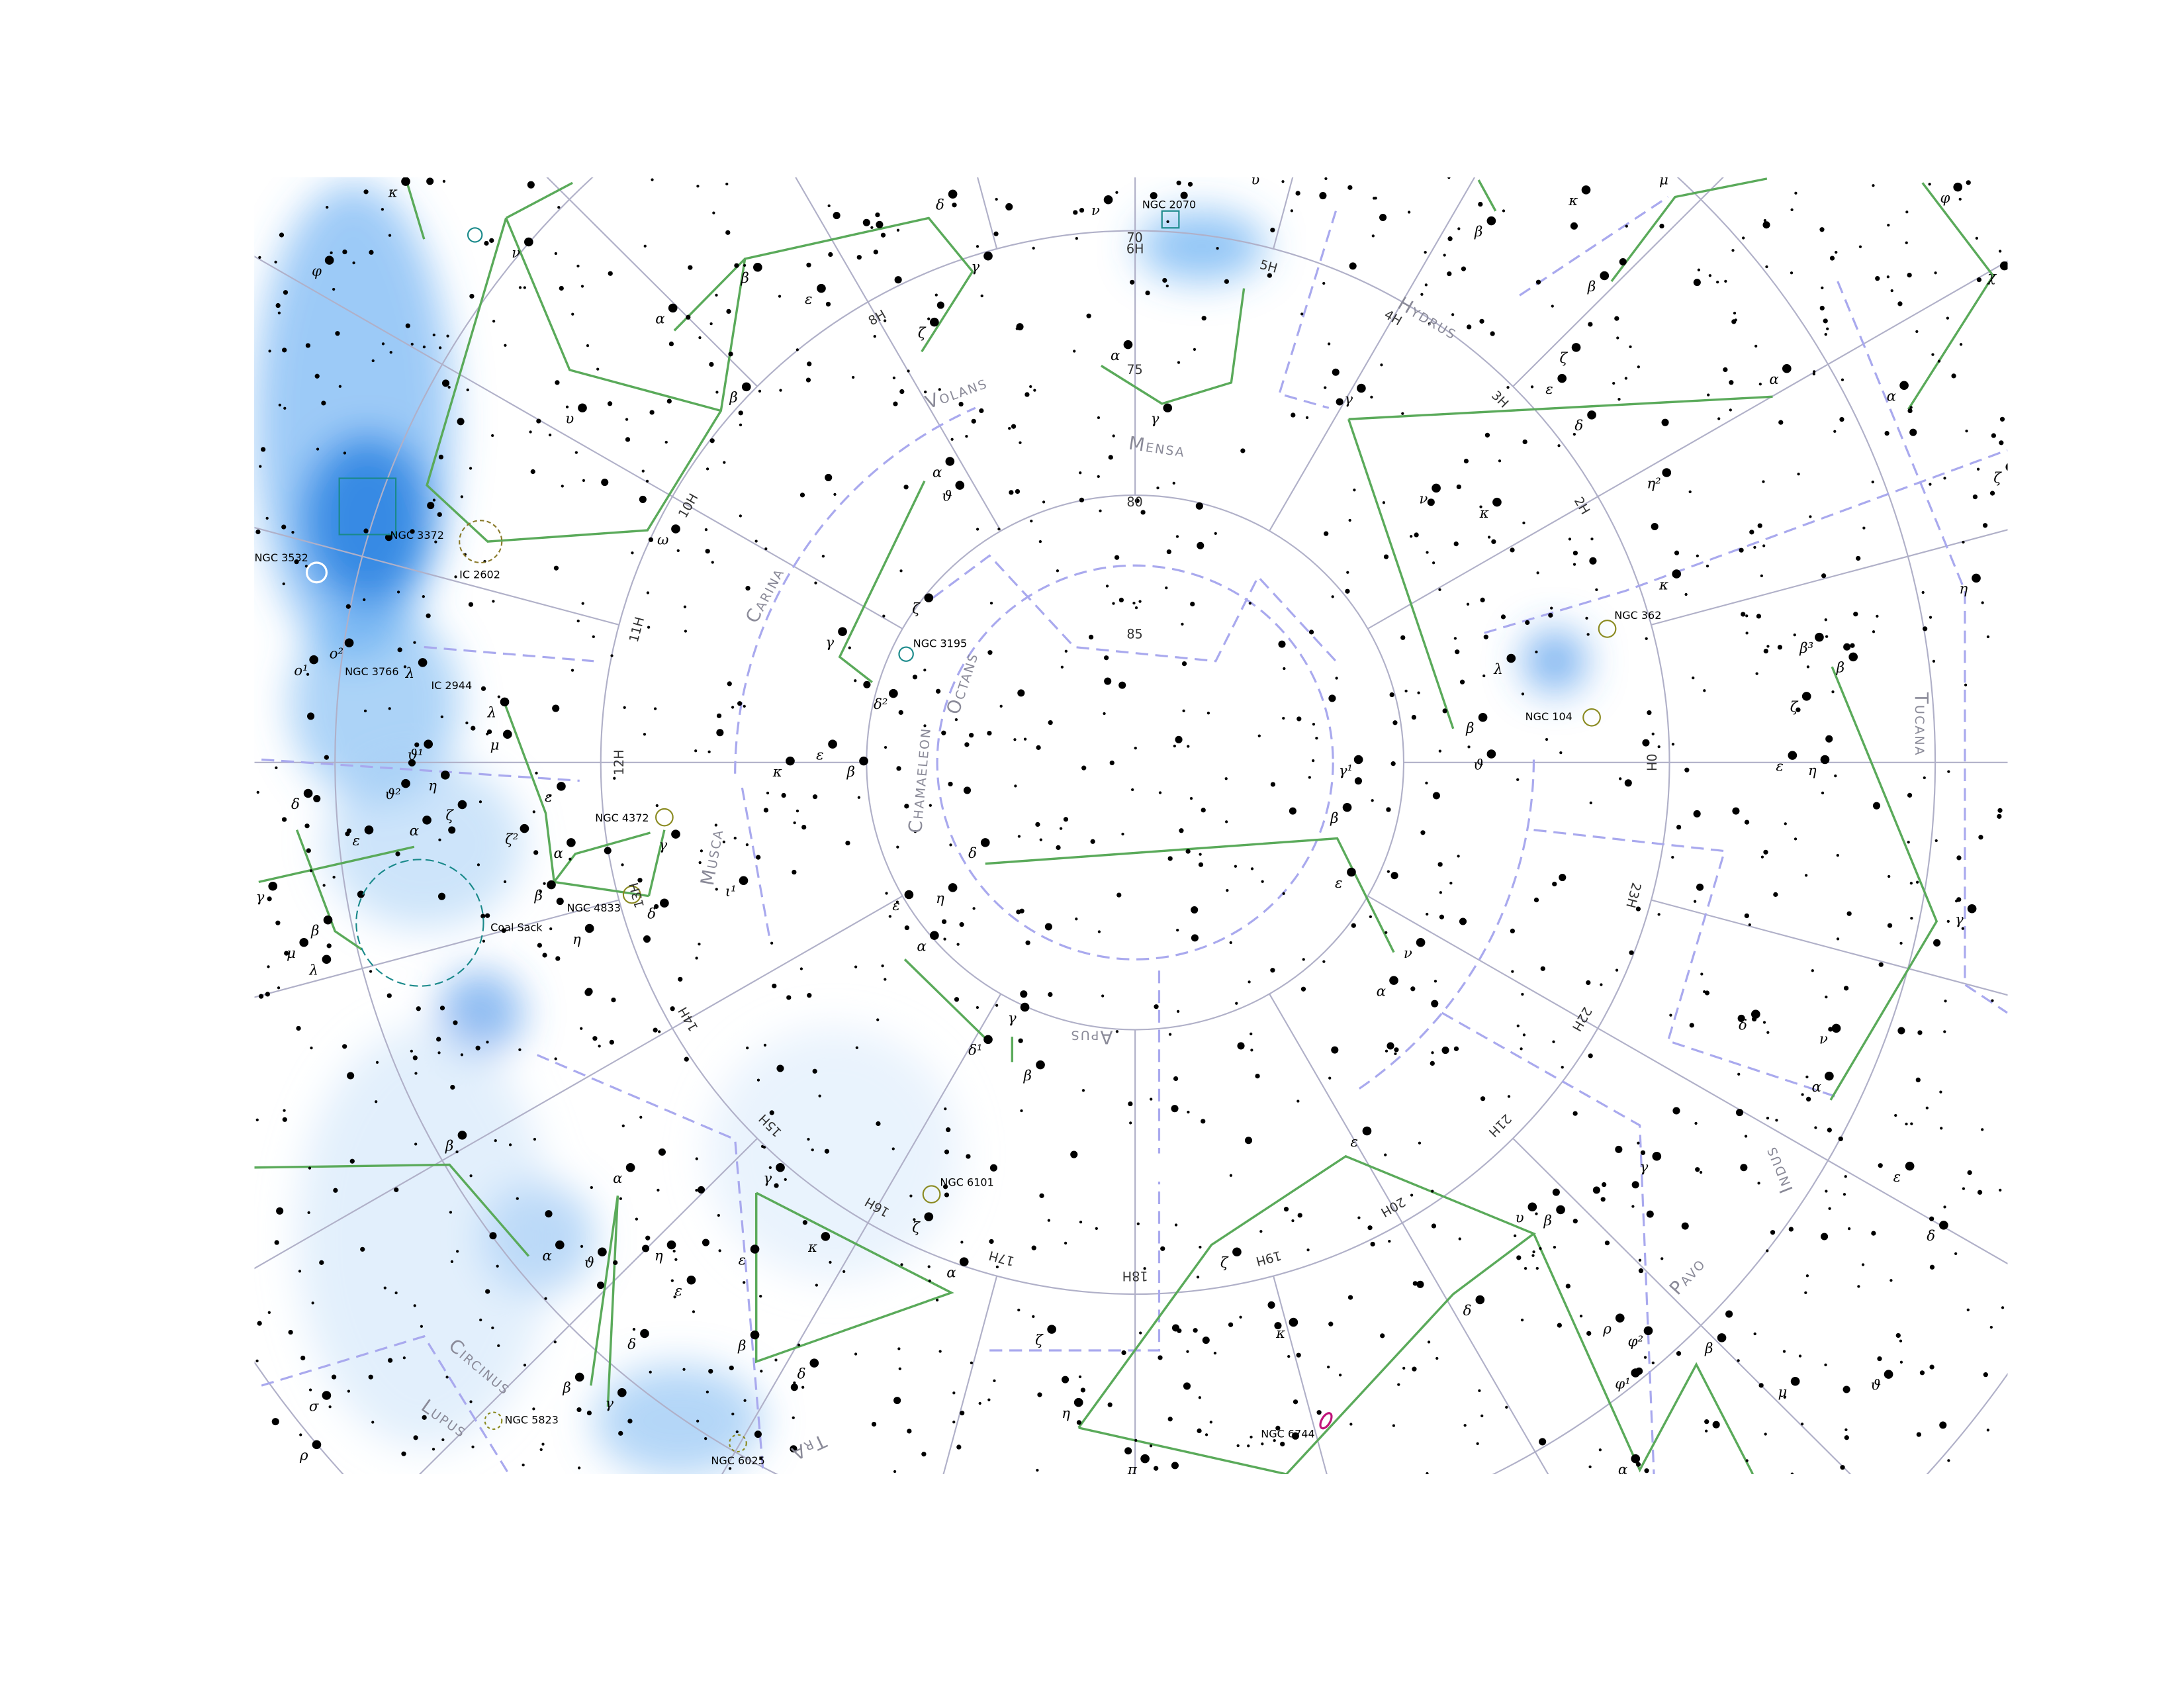 The image size is (2184, 1688). Describe the element at coordinates (1132, 1470) in the screenshot. I see `star-label: π` at that location.